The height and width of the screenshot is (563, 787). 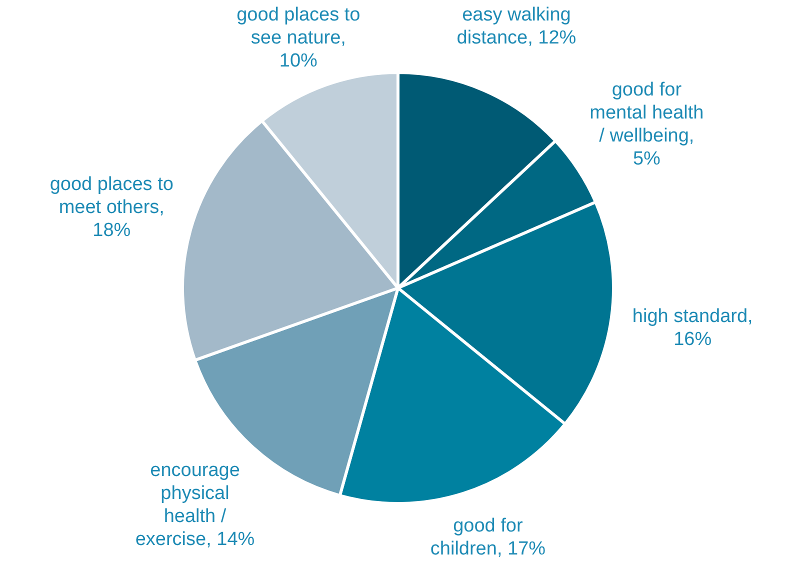 What do you see at coordinates (647, 125) in the screenshot?
I see `slice-label: good for mental health / wellbeing, 5%` at bounding box center [647, 125].